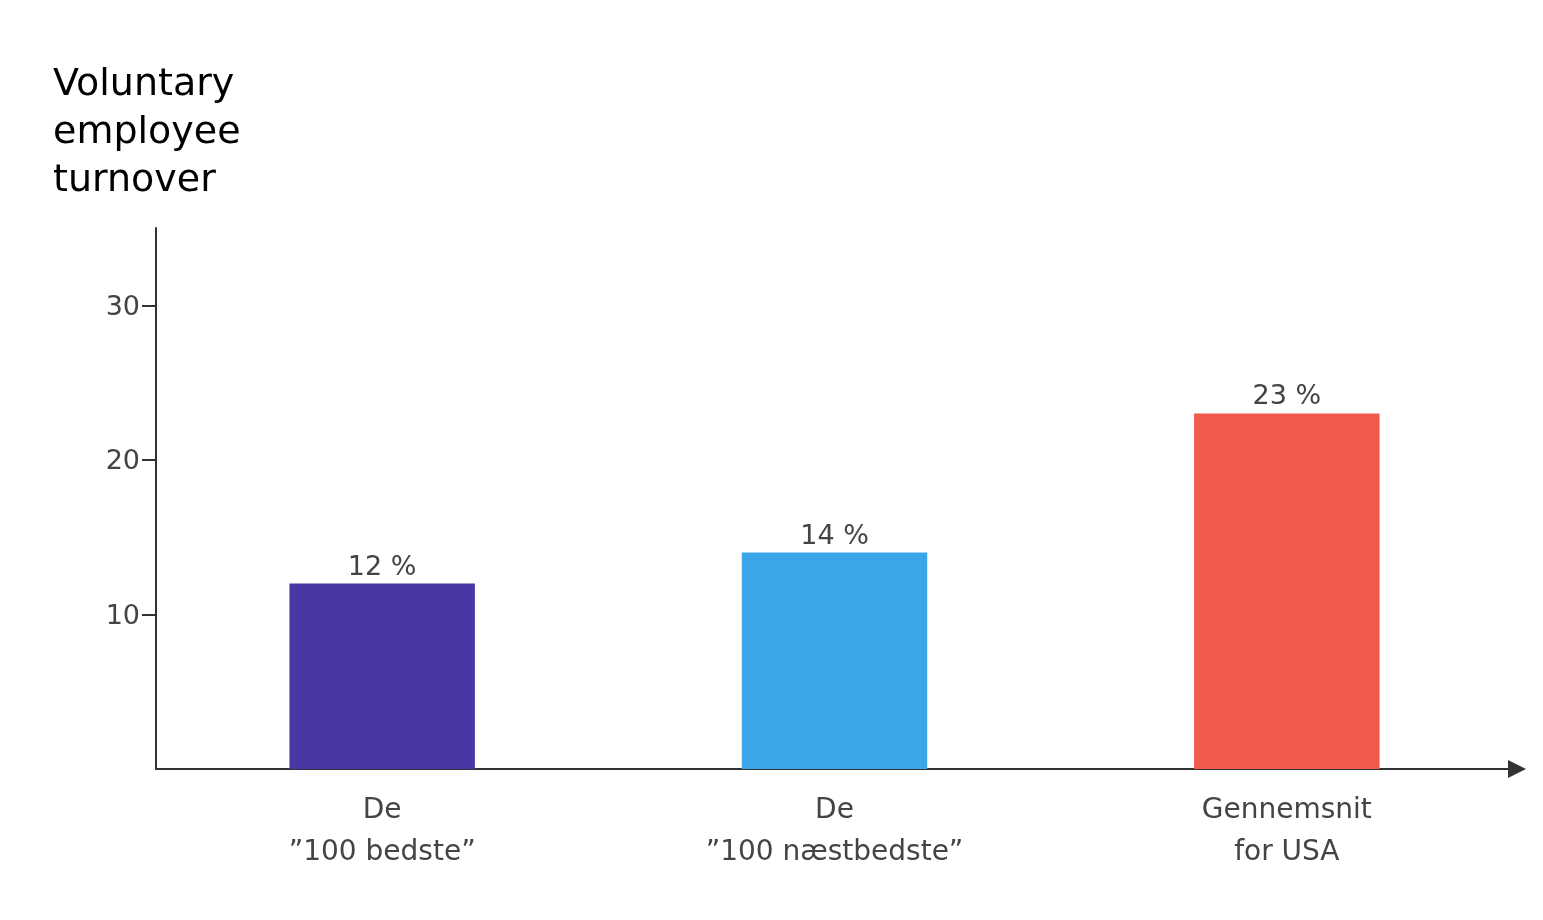 The width and height of the screenshot is (1543, 920). I want to click on y-tick-label: 20, so click(122, 460).